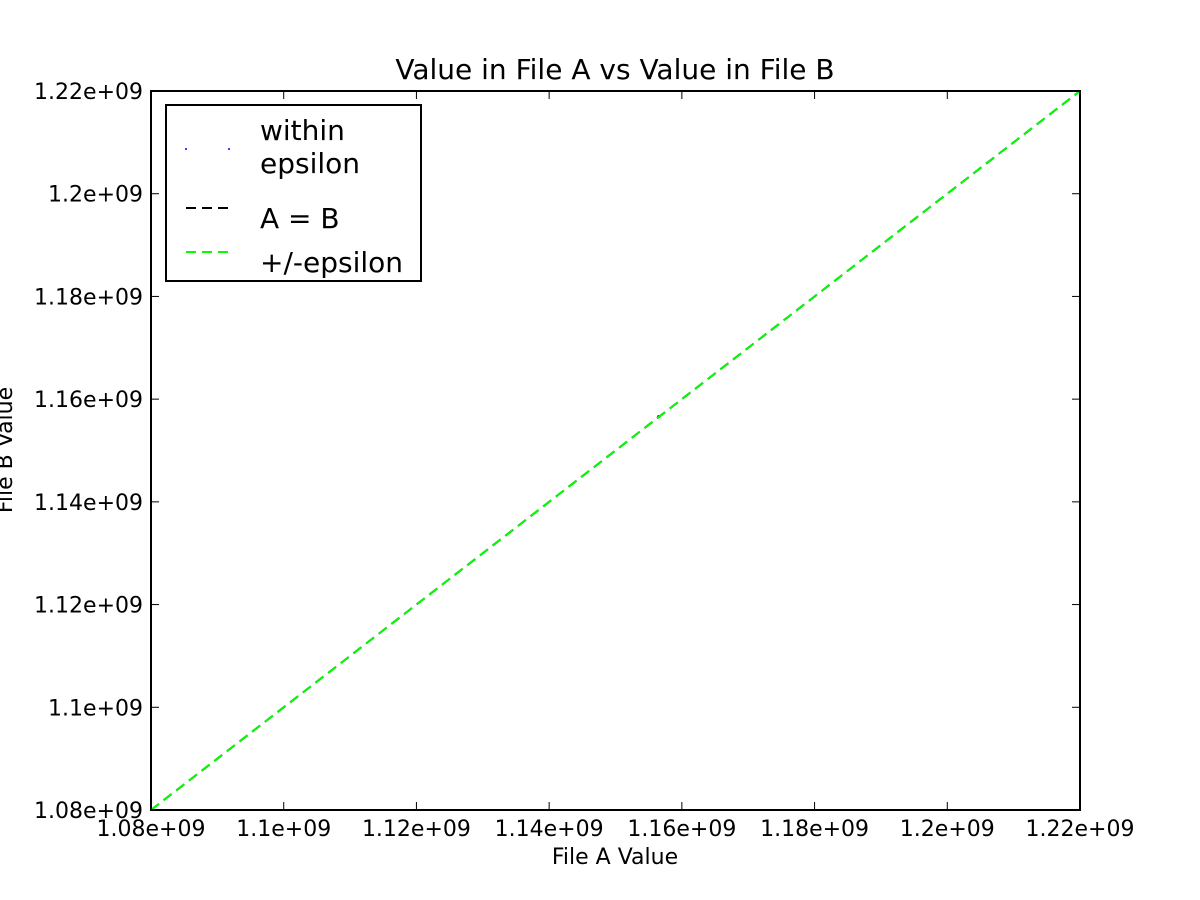 The image size is (1200, 900). I want to click on legend-entries: within epsilon A = B +/-epsilon, so click(294, 196).